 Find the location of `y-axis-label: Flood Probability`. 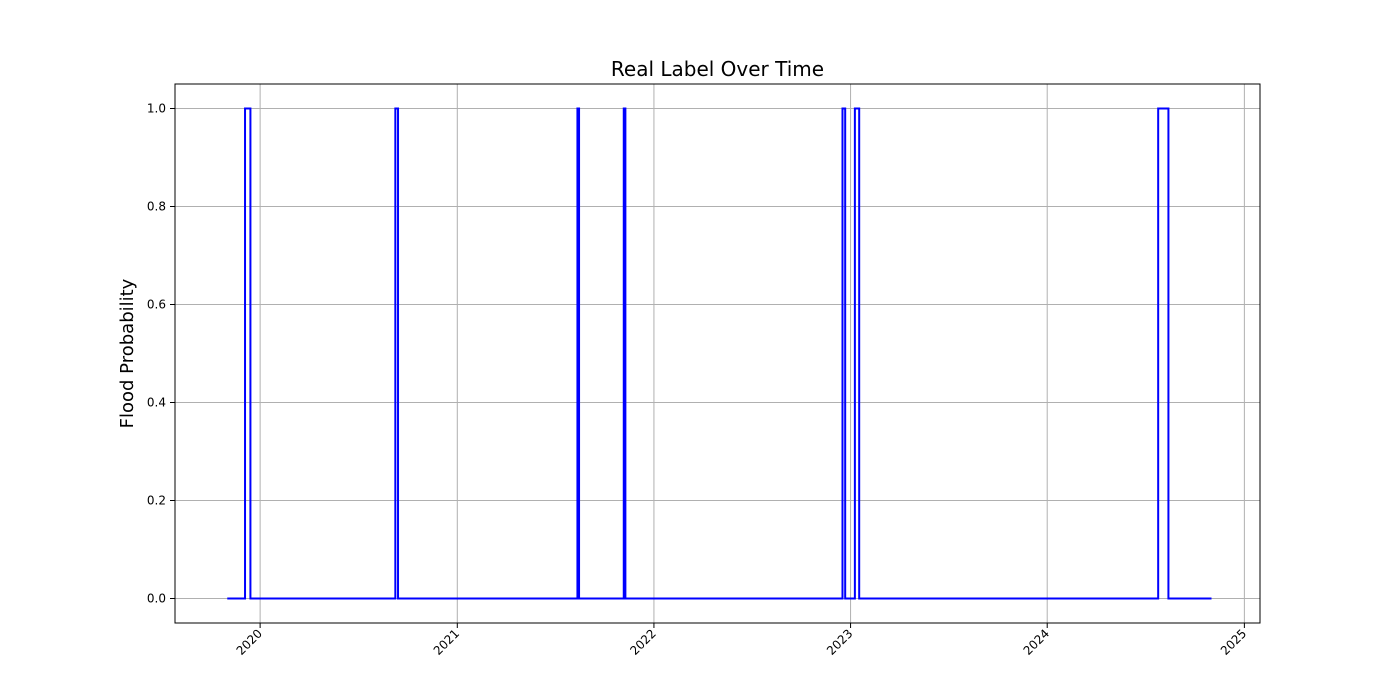

y-axis-label: Flood Probability is located at coordinates (127, 353).